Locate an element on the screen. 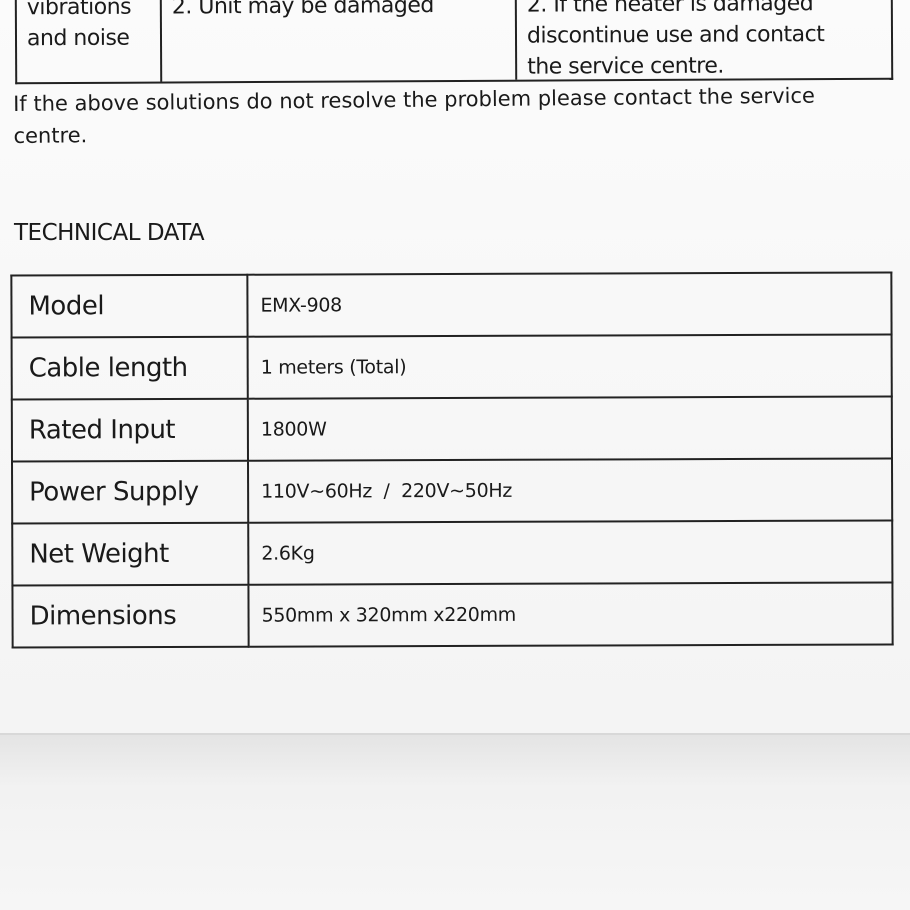  table-row: Rated Input 1800W is located at coordinates (451, 429).